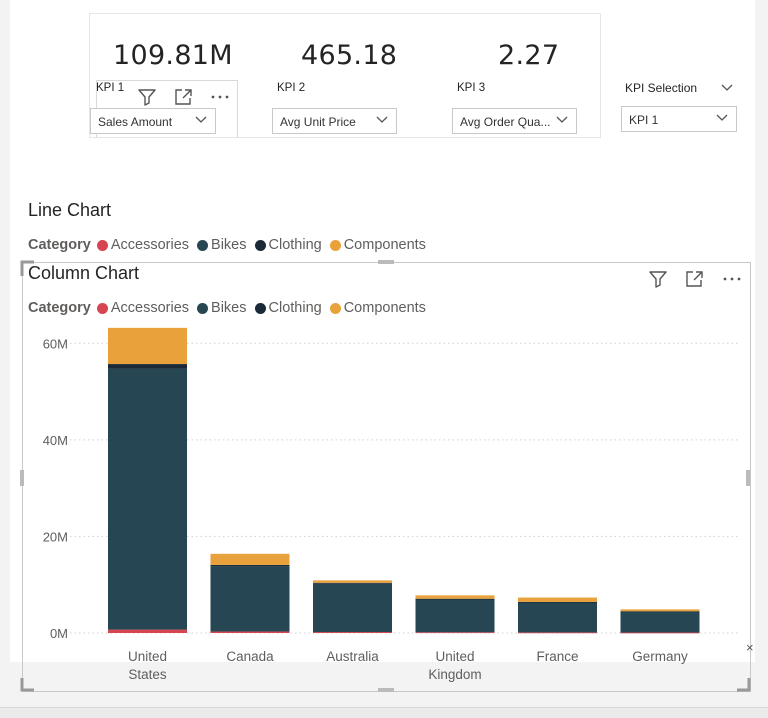 The width and height of the screenshot is (768, 718). What do you see at coordinates (173, 55) in the screenshot?
I see `kpi1-value: 109.81M` at bounding box center [173, 55].